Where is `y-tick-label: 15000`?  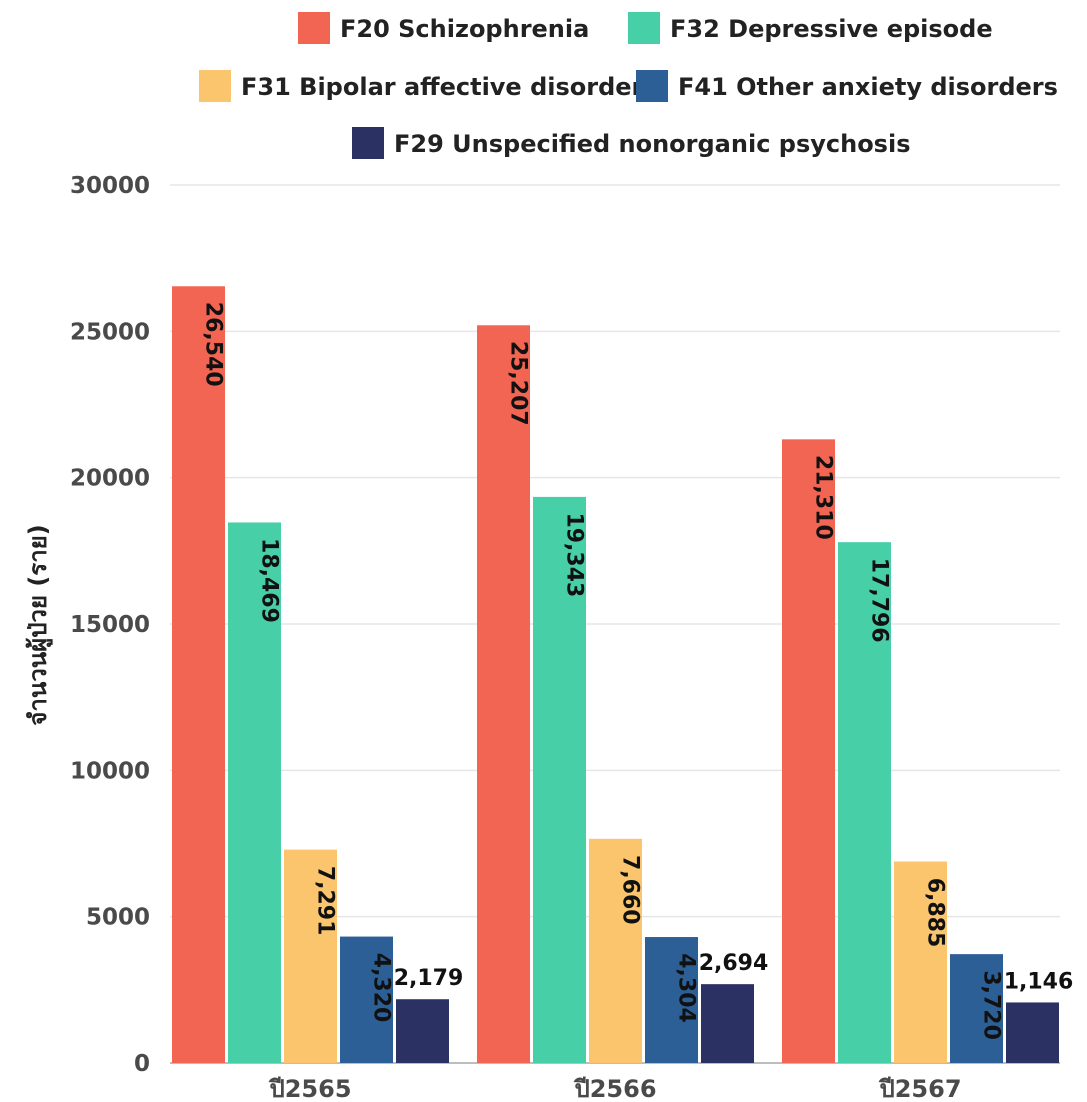 y-tick-label: 15000 is located at coordinates (110, 625).